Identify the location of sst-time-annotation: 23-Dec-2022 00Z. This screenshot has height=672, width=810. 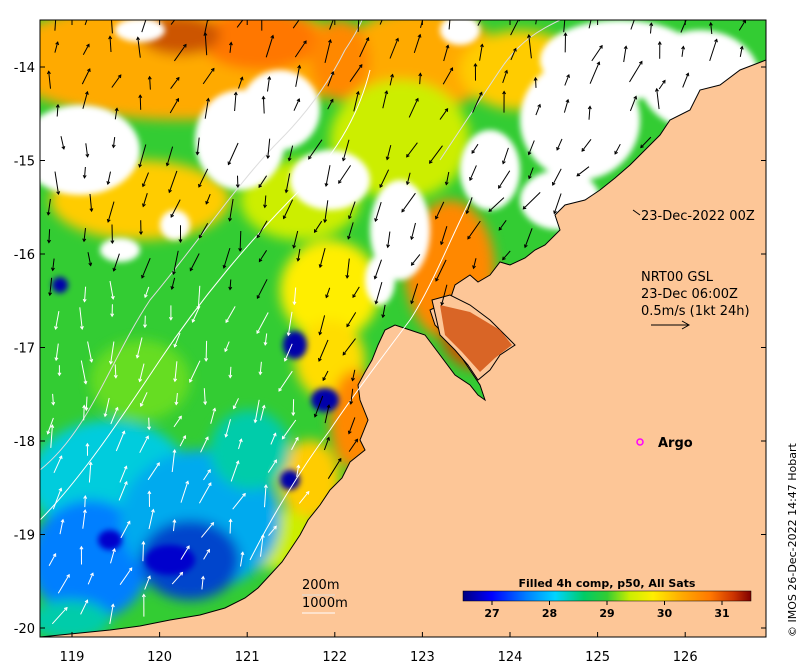
(698, 216).